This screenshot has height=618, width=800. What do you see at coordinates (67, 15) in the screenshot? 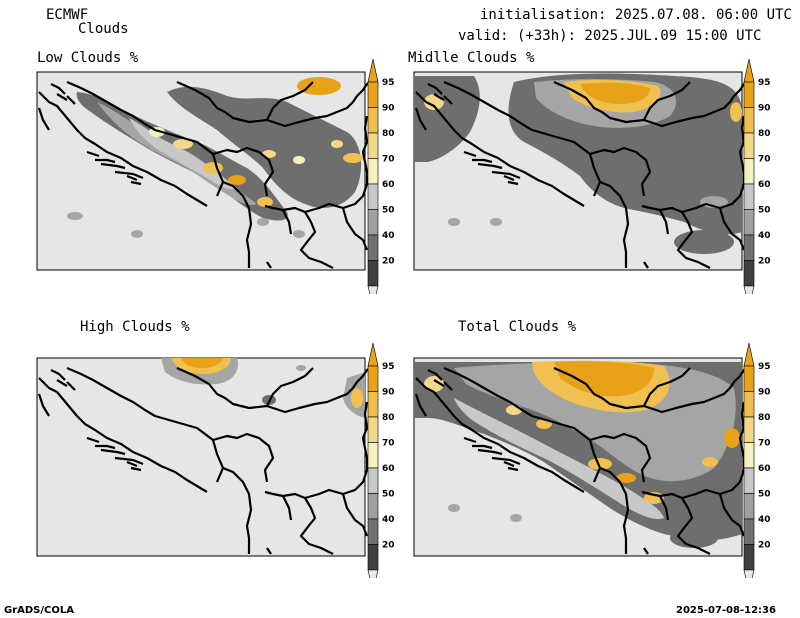
I see `model-label: ECMWF` at bounding box center [67, 15].